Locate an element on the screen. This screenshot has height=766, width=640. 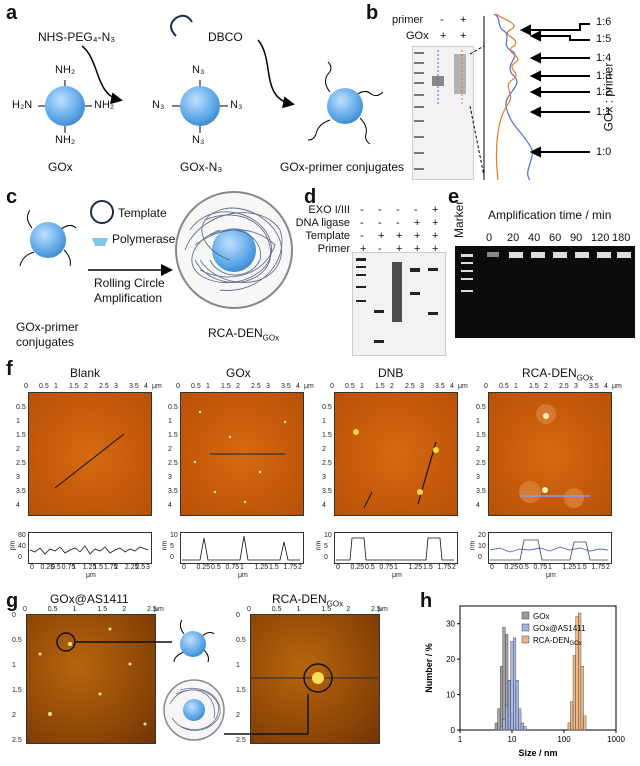
y-tick-label: 0 is located at coordinates (453, 730).